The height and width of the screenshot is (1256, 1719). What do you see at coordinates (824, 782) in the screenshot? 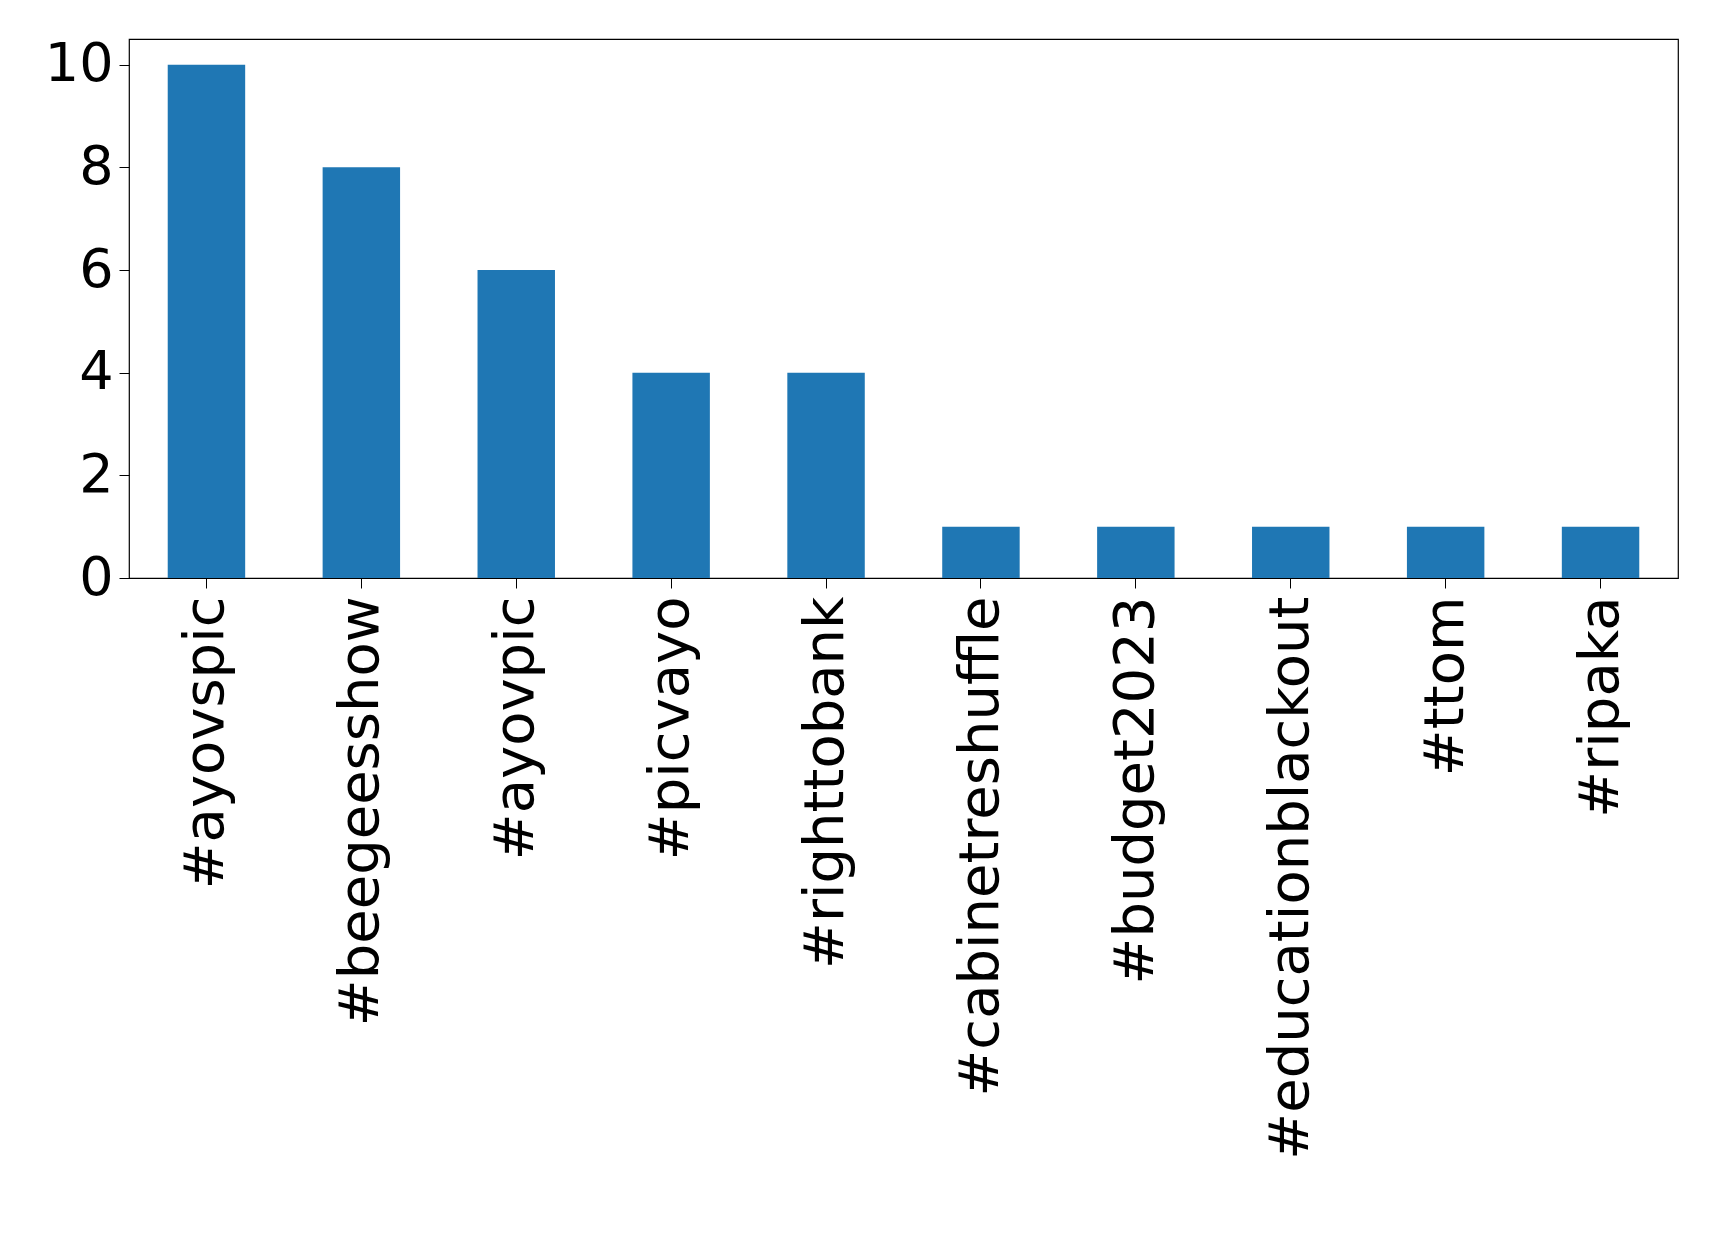
I see `x-tick-label: #righttobank` at bounding box center [824, 782].